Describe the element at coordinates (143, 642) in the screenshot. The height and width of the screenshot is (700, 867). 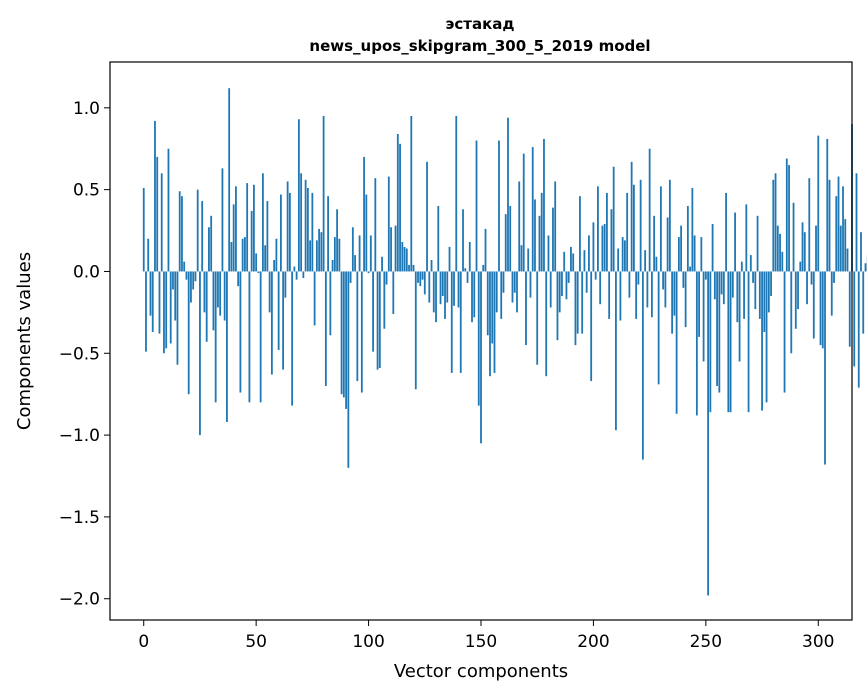
I see `x-tick-label: 0` at that location.